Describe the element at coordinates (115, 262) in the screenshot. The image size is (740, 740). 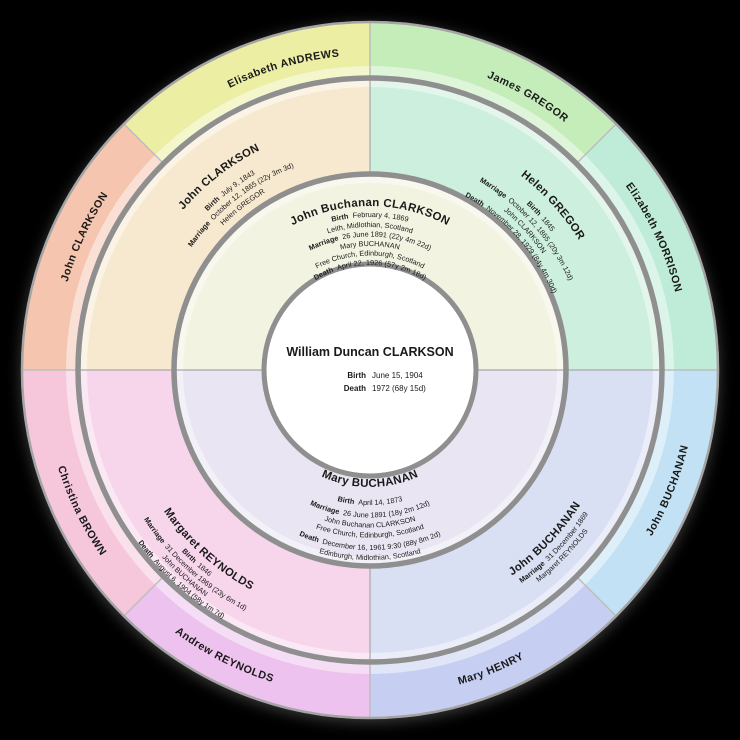
I see `segment-gen3-left-upper-rim` at that location.